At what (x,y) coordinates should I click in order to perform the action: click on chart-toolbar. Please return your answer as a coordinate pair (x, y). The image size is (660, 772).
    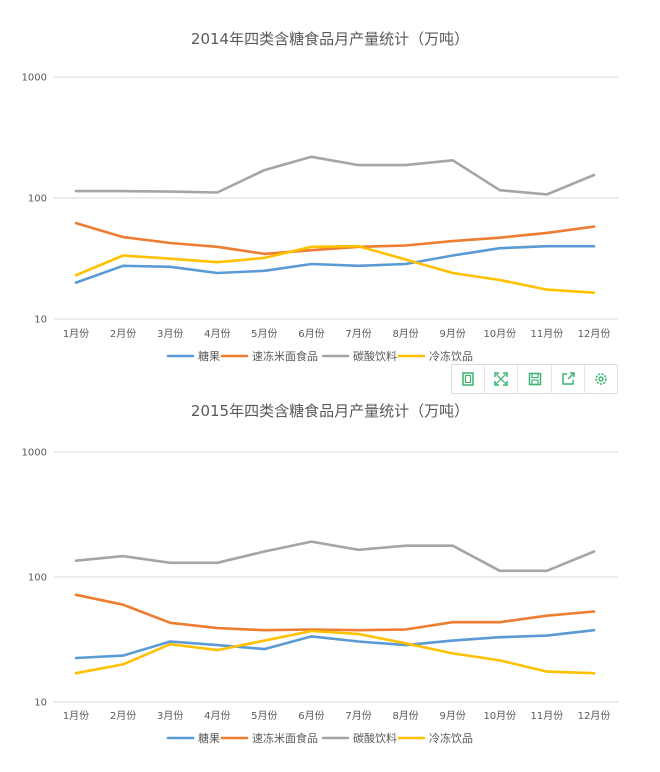
    Looking at the image, I should click on (534, 379).